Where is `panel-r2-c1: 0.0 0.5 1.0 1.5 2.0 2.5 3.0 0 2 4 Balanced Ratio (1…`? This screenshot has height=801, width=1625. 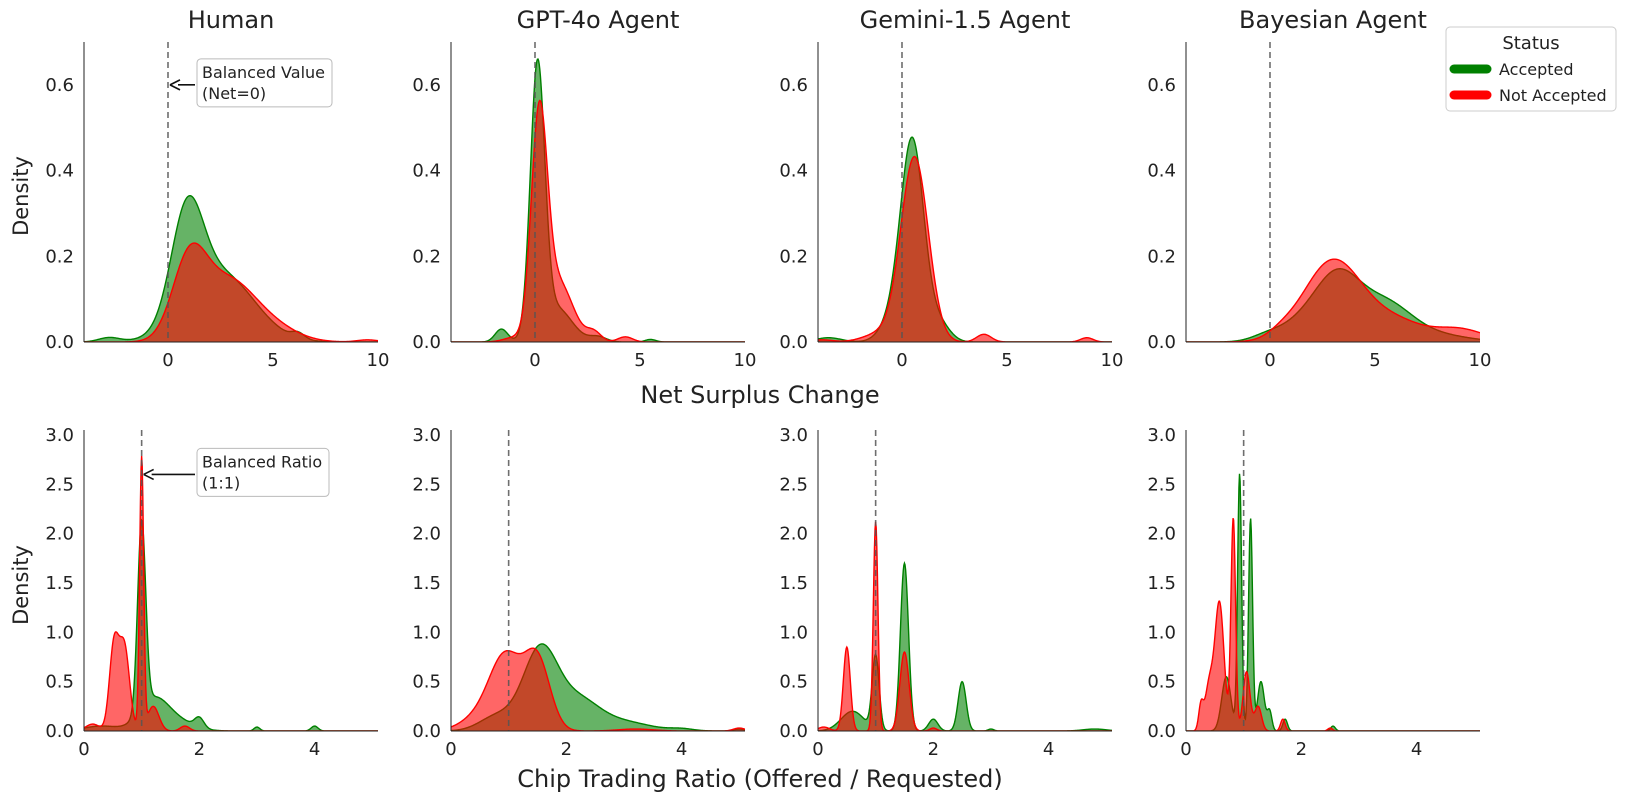 panel-r2-c1: 0.0 0.5 1.0 1.5 2.0 2.5 3.0 0 2 4 Balanced Ratio (1… is located at coordinates (211, 592).